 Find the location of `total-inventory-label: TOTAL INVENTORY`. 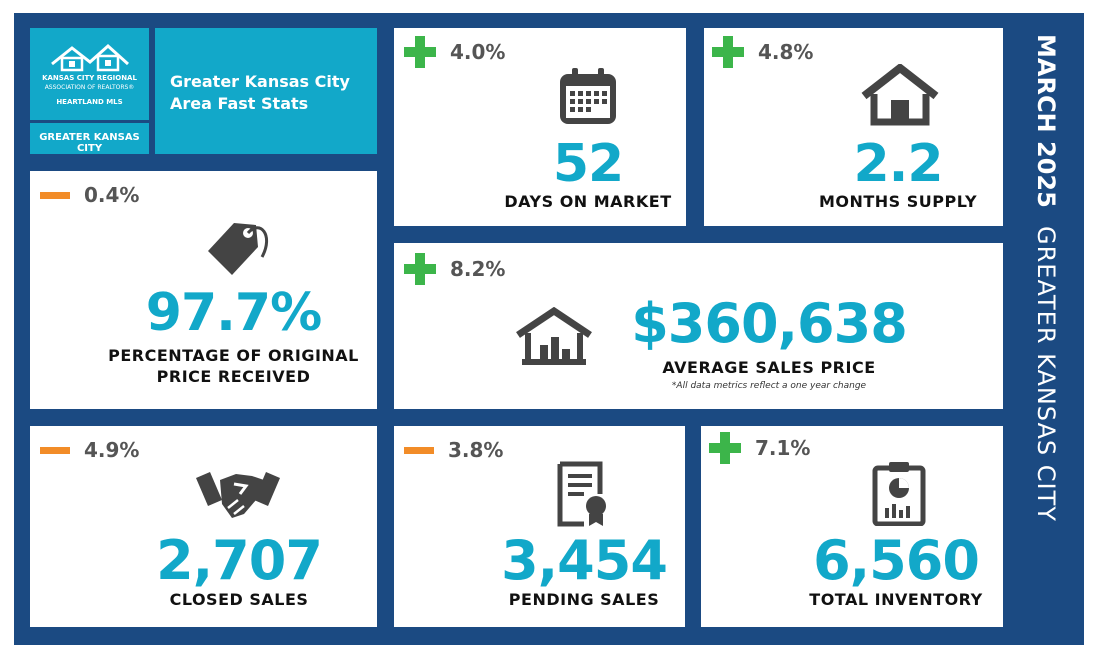

total-inventory-label: TOTAL INVENTORY is located at coordinates (896, 599).